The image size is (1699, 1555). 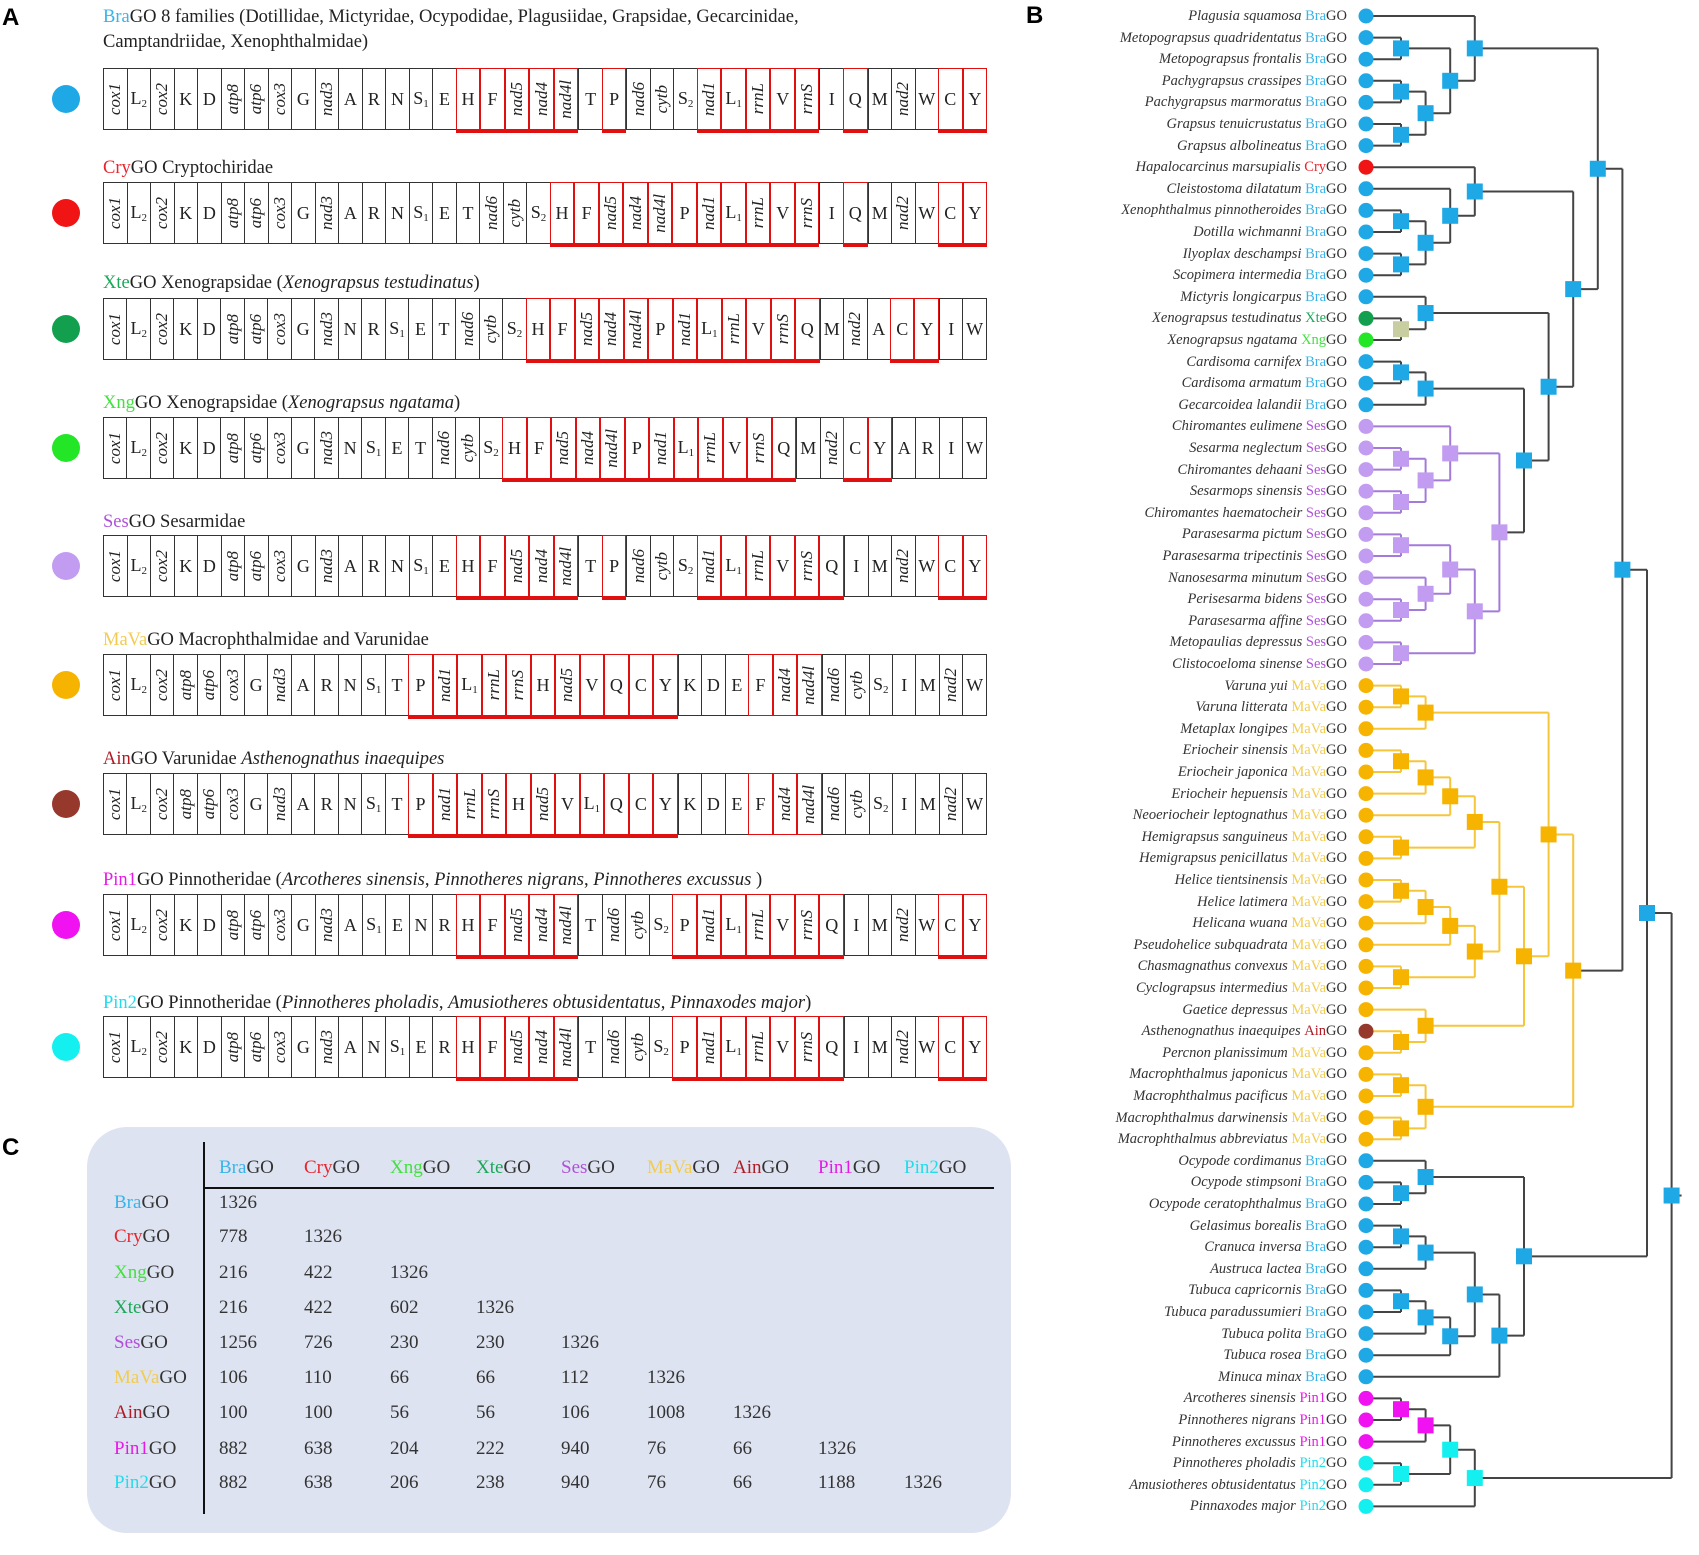 What do you see at coordinates (1284, 1334) in the screenshot?
I see `taxon-label: Tubuca polita BraGO` at bounding box center [1284, 1334].